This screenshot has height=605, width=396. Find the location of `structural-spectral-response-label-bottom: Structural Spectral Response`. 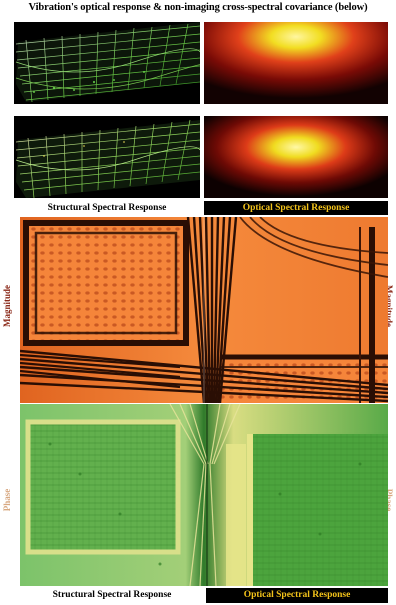

structural-spectral-response-label-bottom: Structural Spectral Response is located at coordinates (112, 595).